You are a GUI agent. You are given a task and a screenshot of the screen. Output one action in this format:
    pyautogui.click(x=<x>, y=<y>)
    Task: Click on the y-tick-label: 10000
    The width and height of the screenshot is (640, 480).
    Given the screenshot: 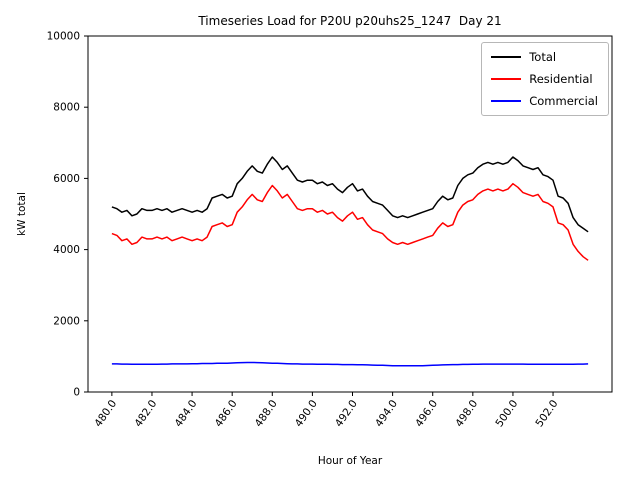 What is the action you would take?
    pyautogui.click(x=63, y=37)
    